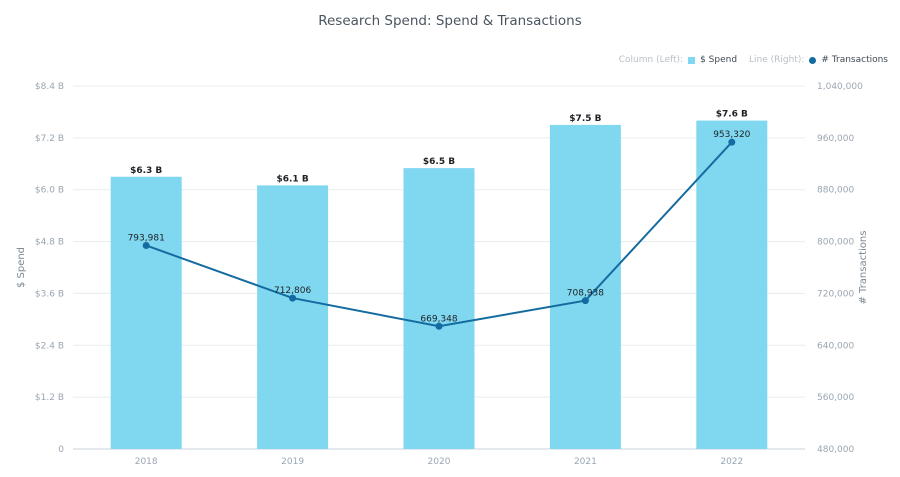  What do you see at coordinates (585, 287) in the screenshot?
I see `bar-2021` at bounding box center [585, 287].